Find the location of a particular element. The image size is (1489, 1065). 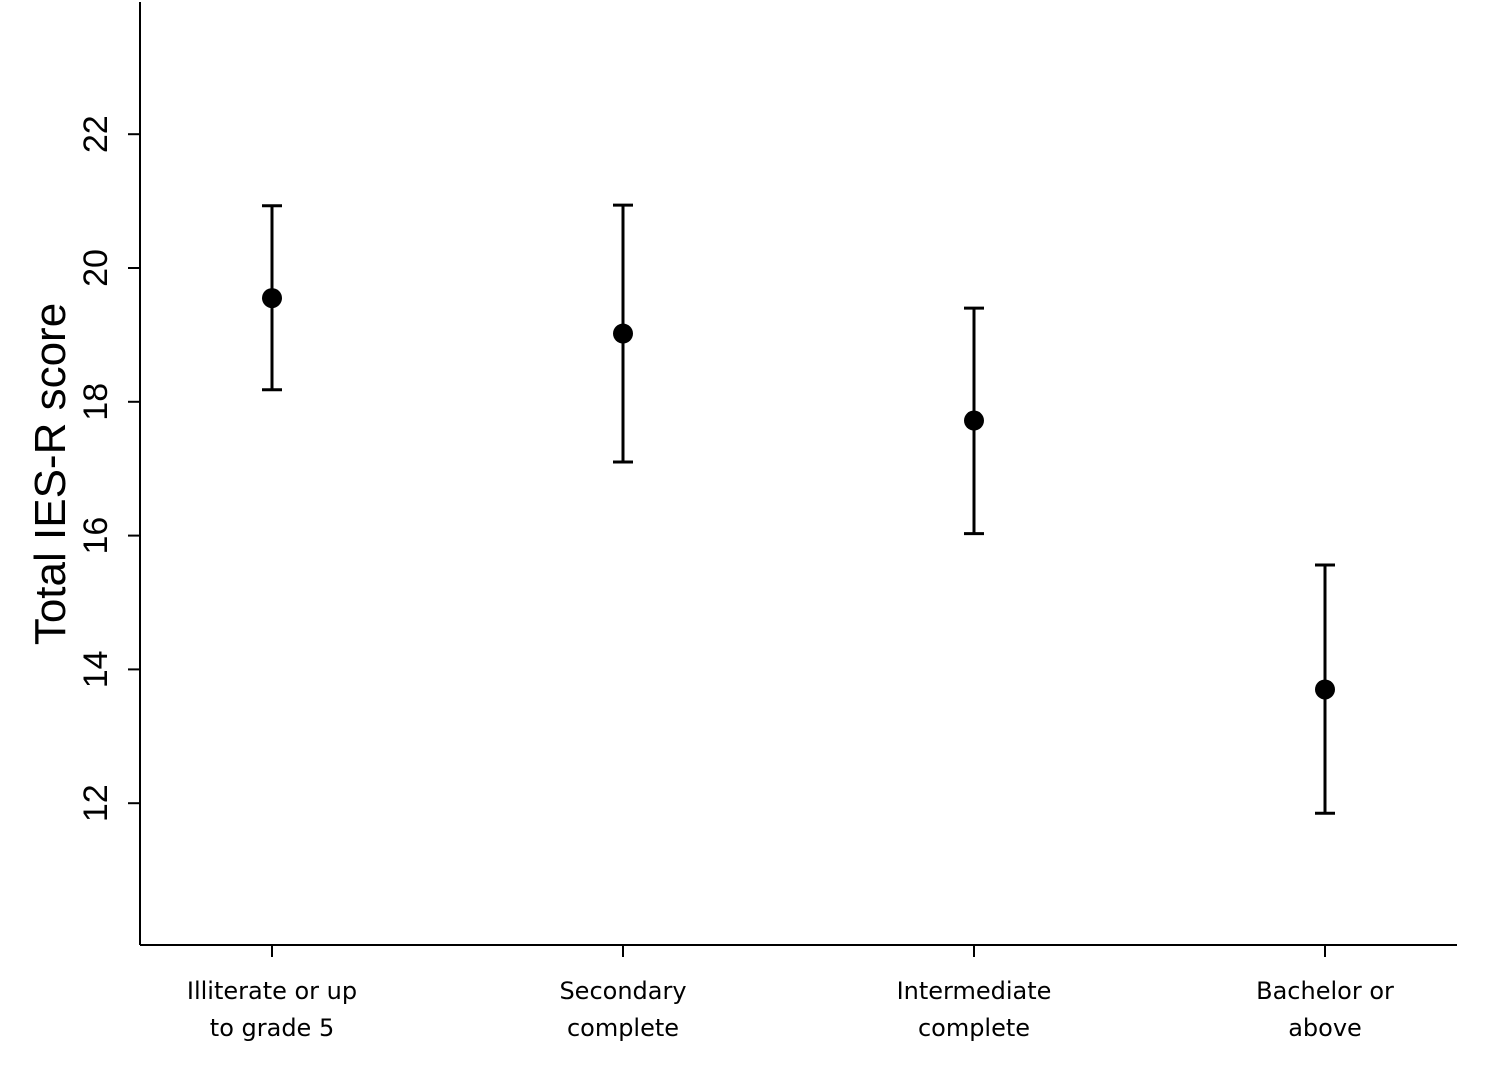

y-tick-label: 16 is located at coordinates (96, 536).